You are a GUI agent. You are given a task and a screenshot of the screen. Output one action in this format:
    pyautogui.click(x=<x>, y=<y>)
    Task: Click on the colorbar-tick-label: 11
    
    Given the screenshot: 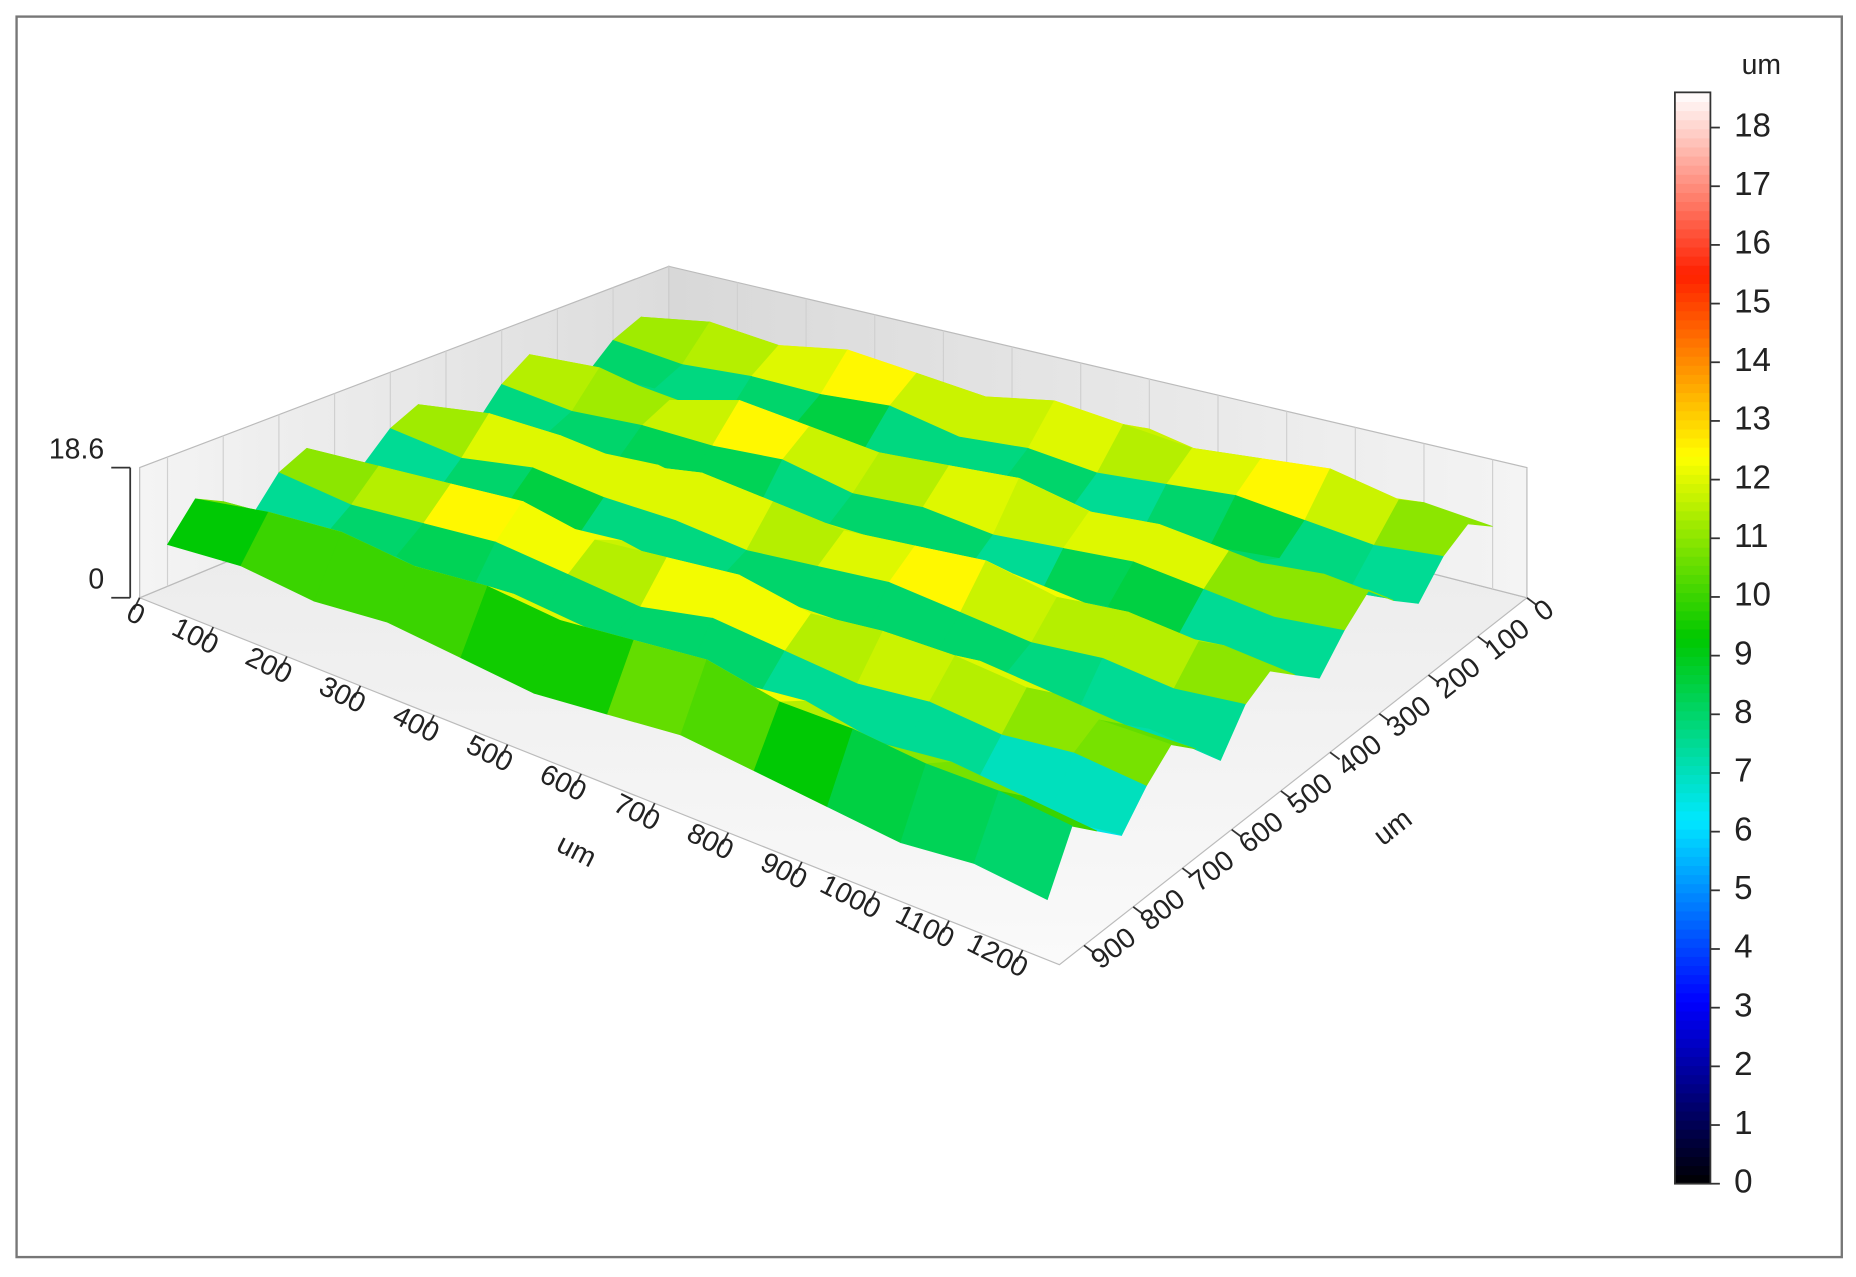 What is the action you would take?
    pyautogui.click(x=1751, y=536)
    